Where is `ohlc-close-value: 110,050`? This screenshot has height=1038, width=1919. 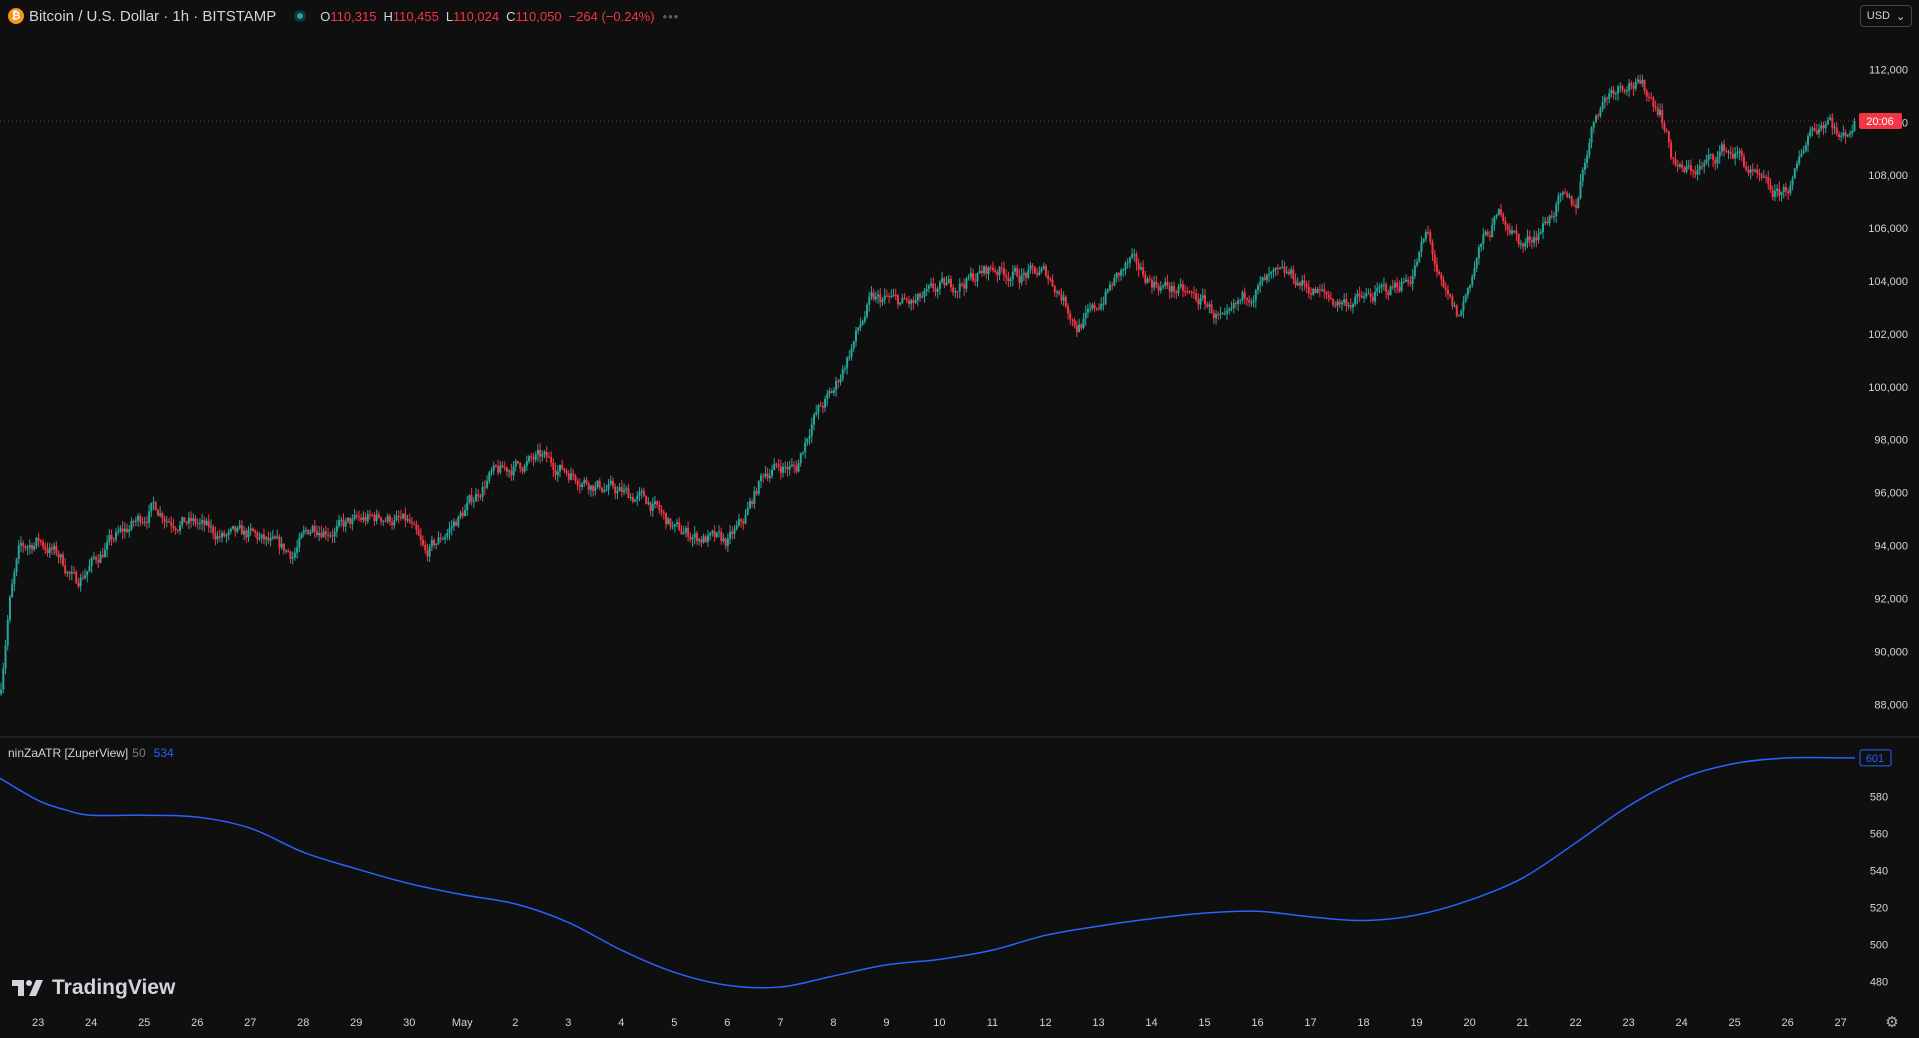 ohlc-close-value: 110,050 is located at coordinates (538, 16).